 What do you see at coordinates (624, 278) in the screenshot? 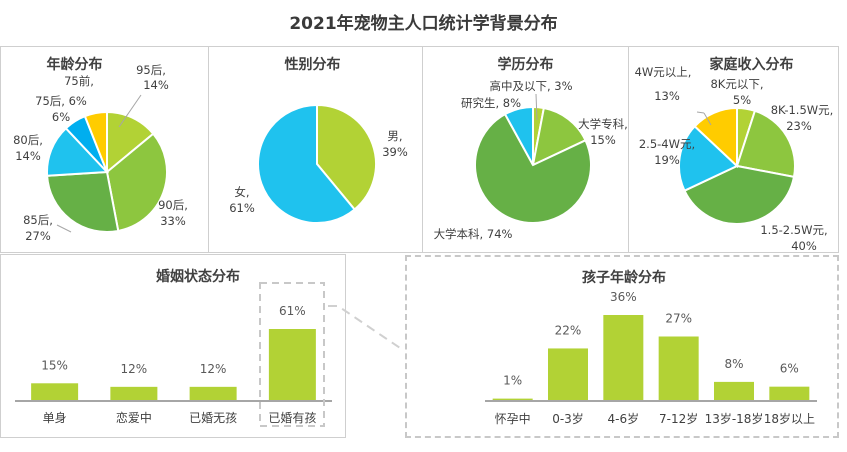
I see `child-age-chart-title: 孩子年龄分布` at bounding box center [624, 278].